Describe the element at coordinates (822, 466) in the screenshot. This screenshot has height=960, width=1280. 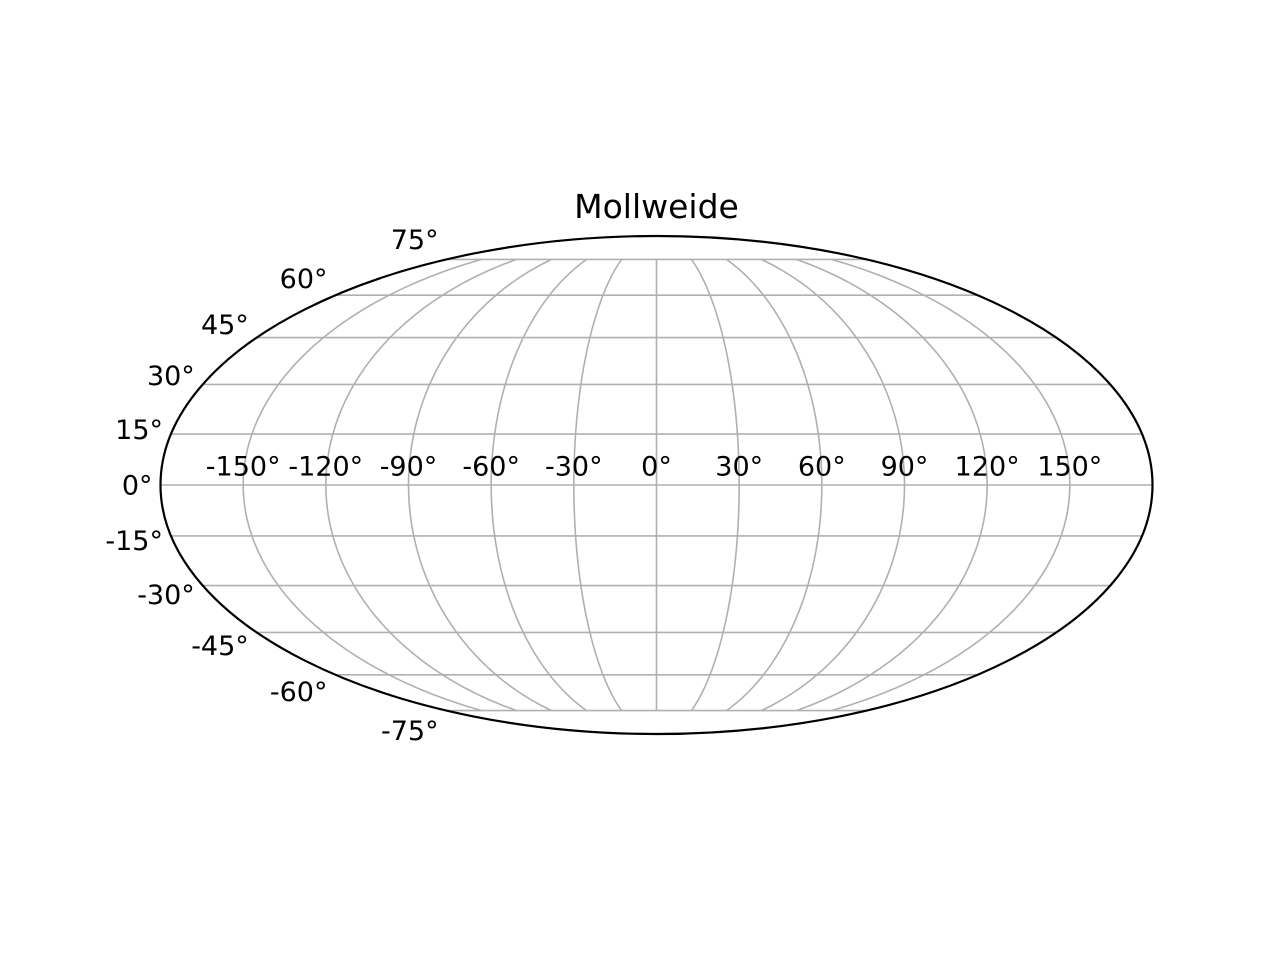
I see `longitude-tick-label: 60°` at that location.